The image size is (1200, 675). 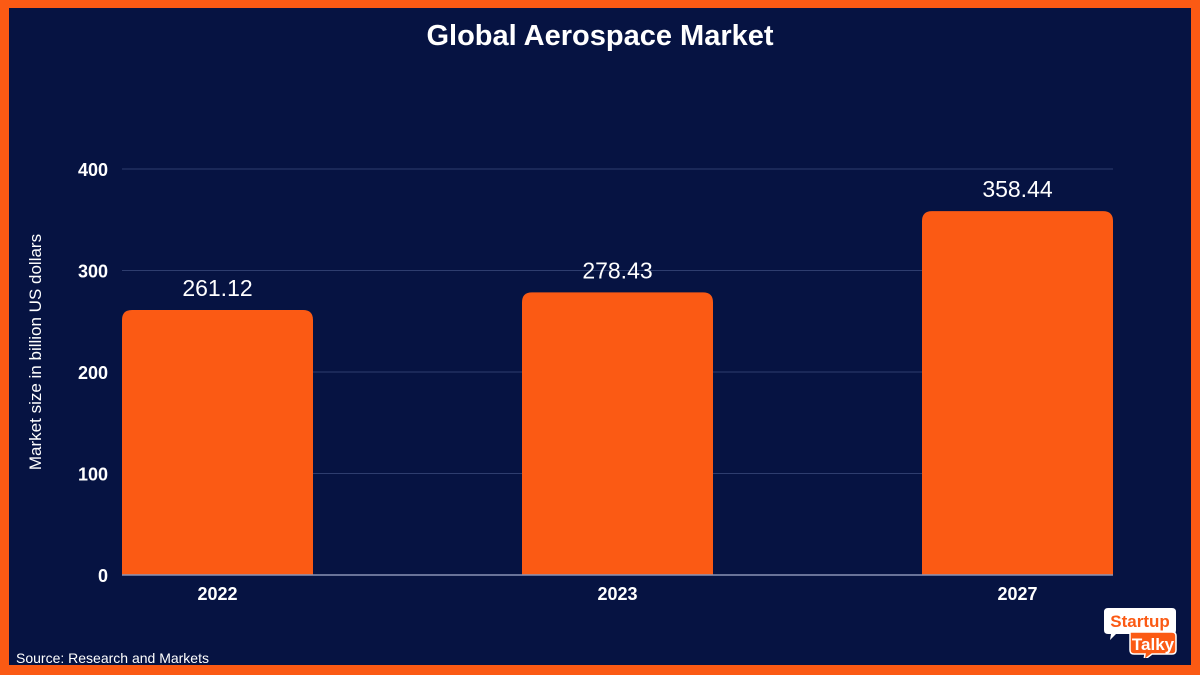 What do you see at coordinates (617, 270) in the screenshot?
I see `data-label: 278.43` at bounding box center [617, 270].